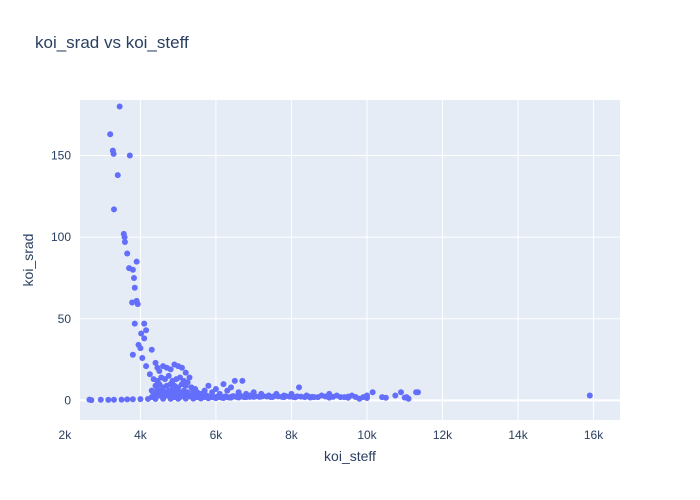  I want to click on y-tick-label: 50, so click(65, 319).